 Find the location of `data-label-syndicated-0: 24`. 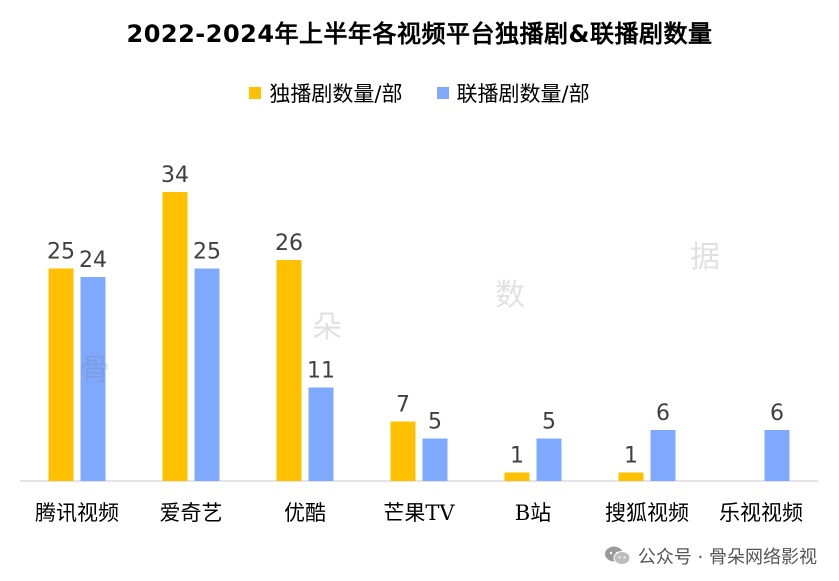

data-label-syndicated-0: 24 is located at coordinates (93, 260).